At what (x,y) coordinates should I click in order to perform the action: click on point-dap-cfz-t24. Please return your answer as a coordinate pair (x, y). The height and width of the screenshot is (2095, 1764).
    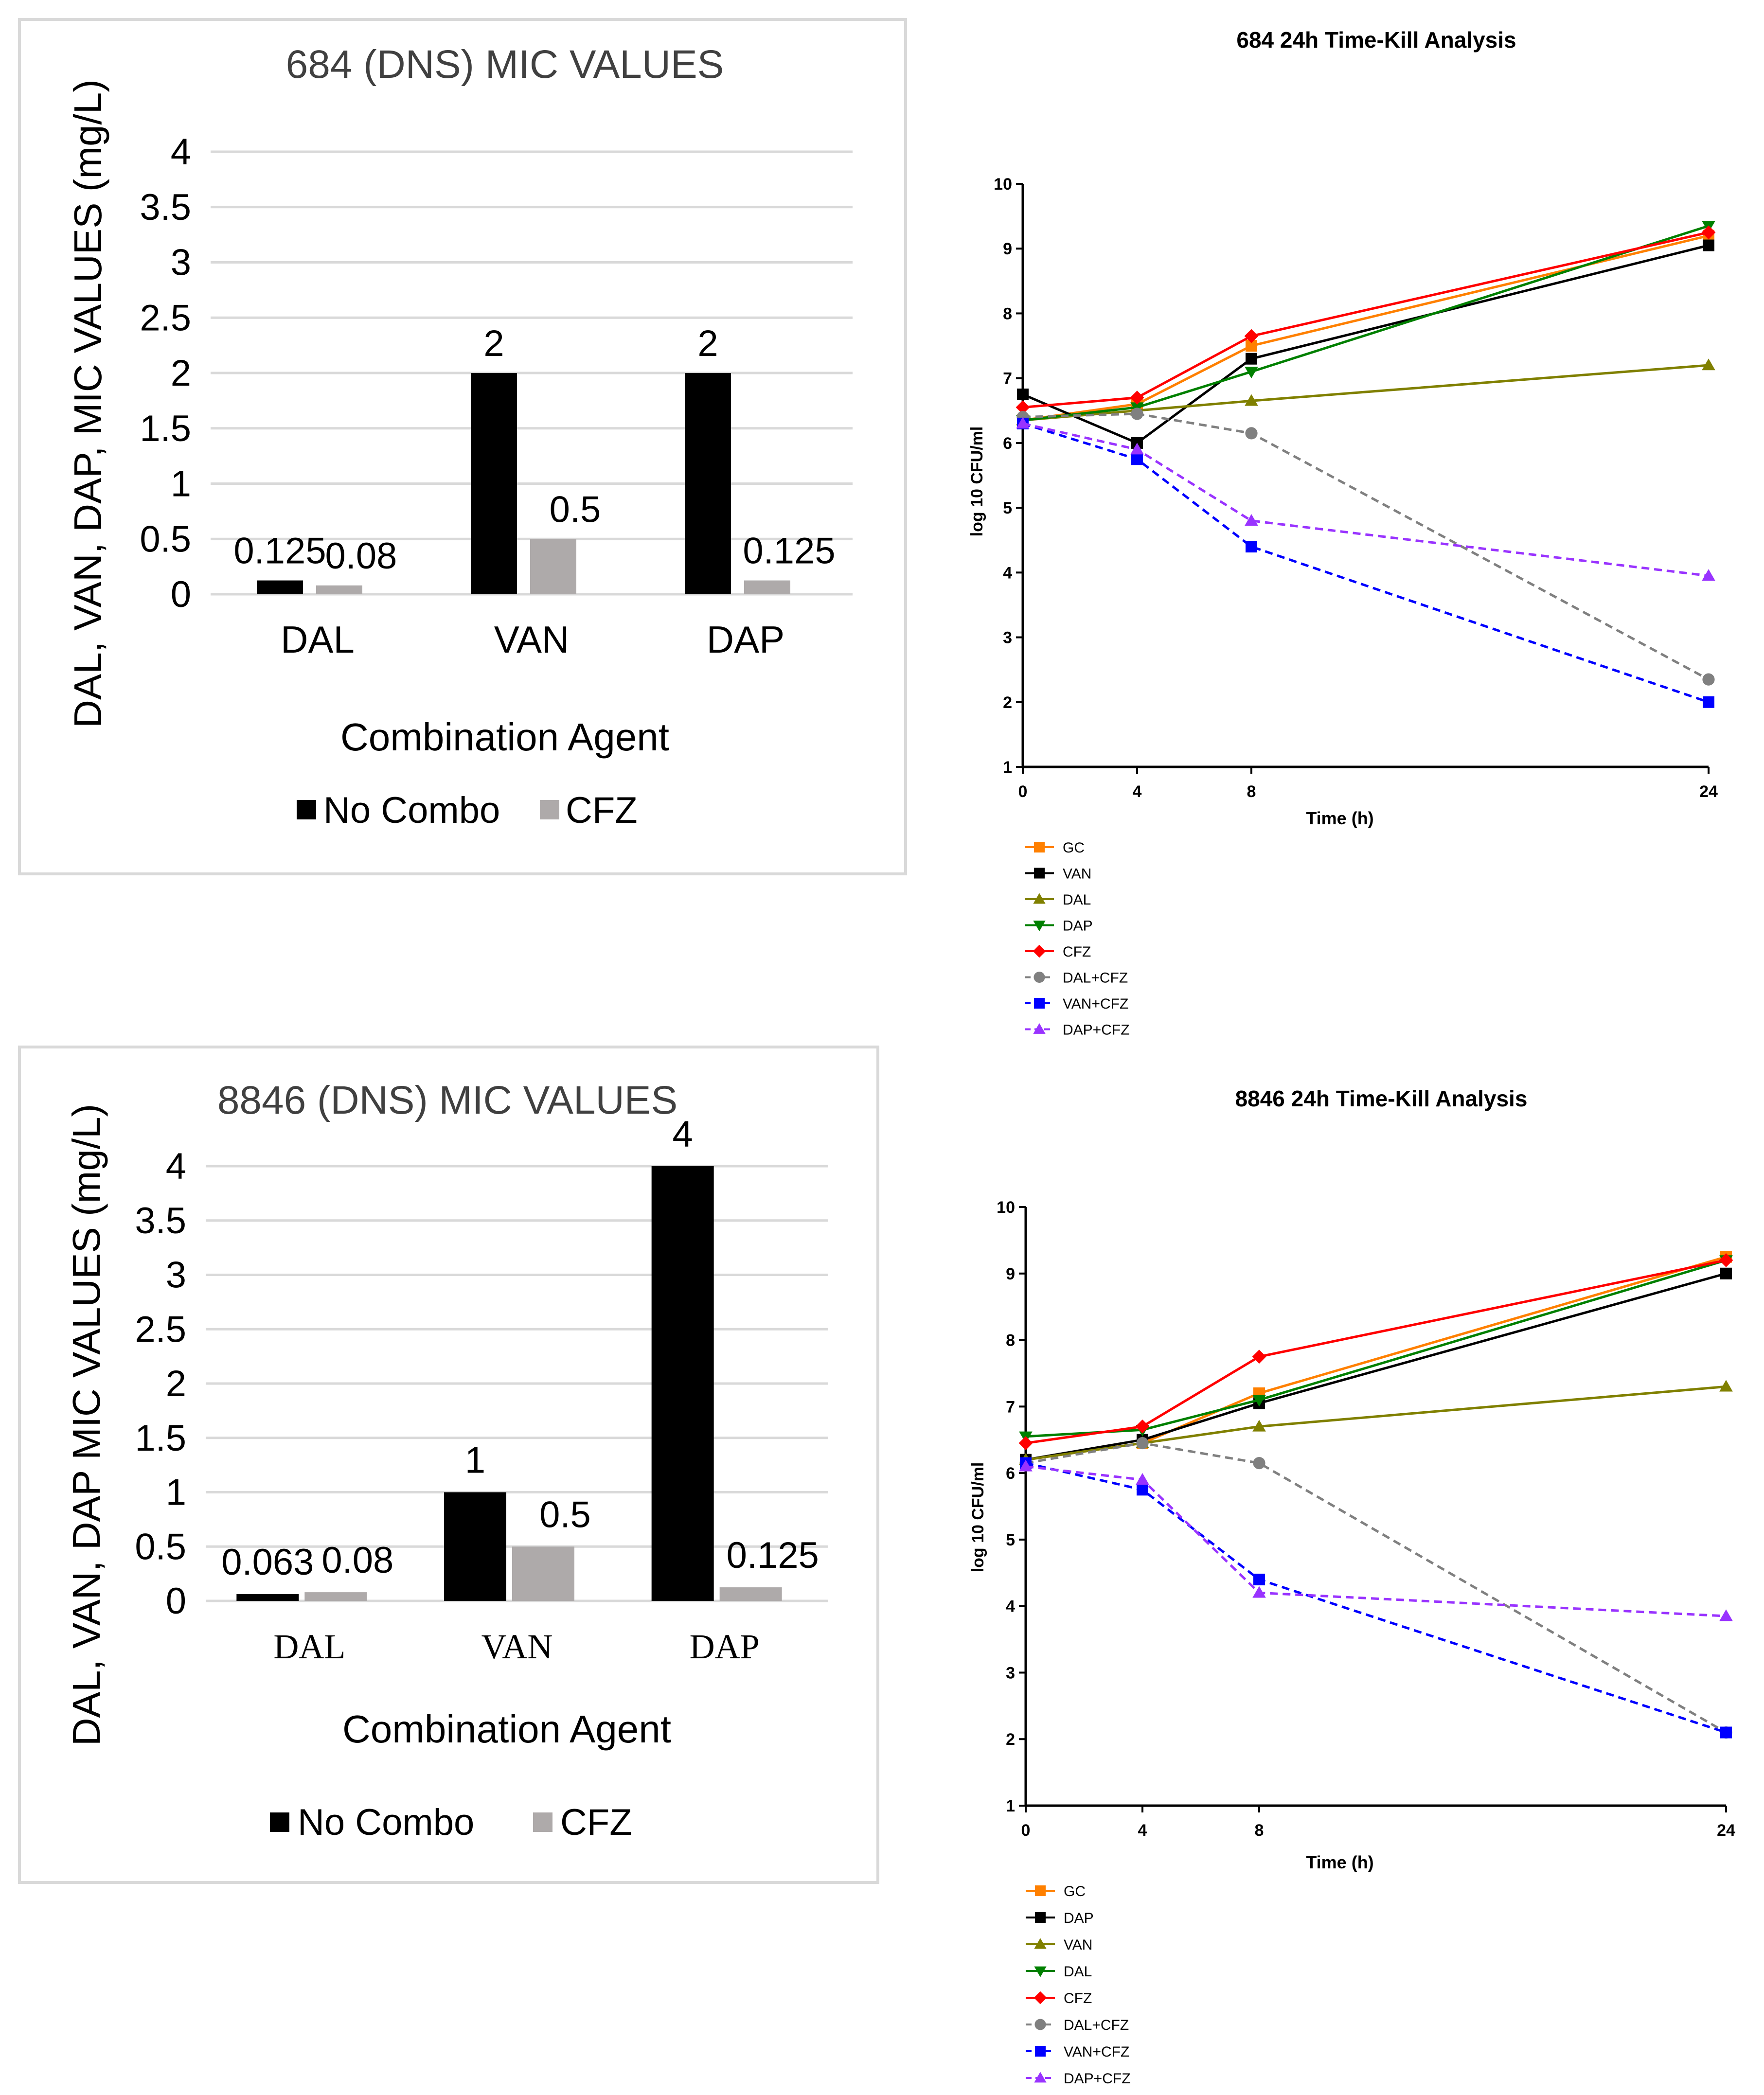
    Looking at the image, I should click on (1726, 1615).